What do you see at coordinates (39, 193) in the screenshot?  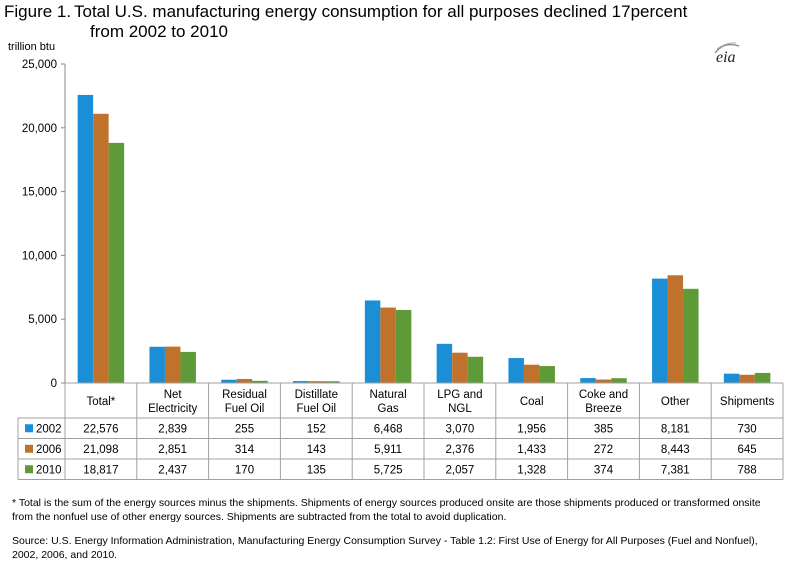 I see `y-tick-label: 15,000` at bounding box center [39, 193].